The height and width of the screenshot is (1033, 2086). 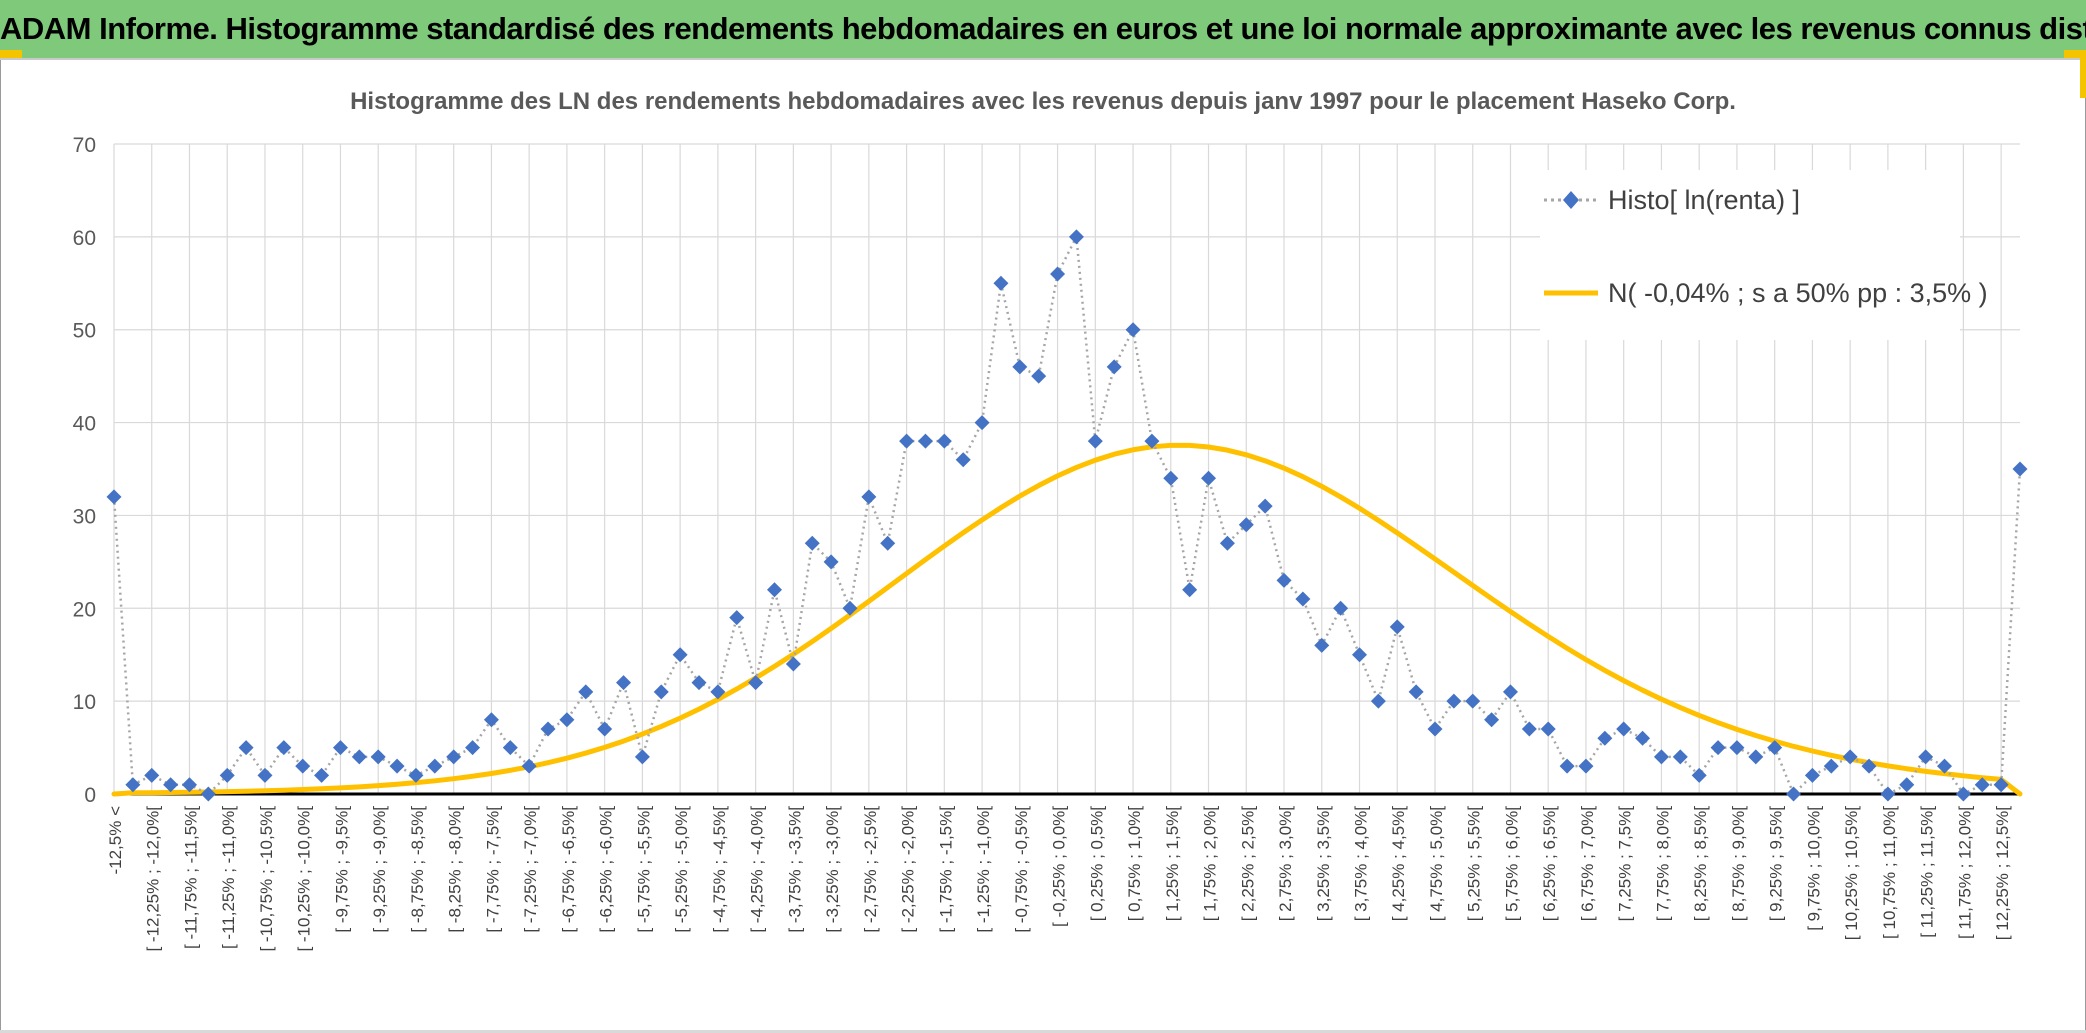 What do you see at coordinates (1587, 864) in the screenshot?
I see `x-tick-label: [ 6,75% ; 7,0%[` at bounding box center [1587, 864].